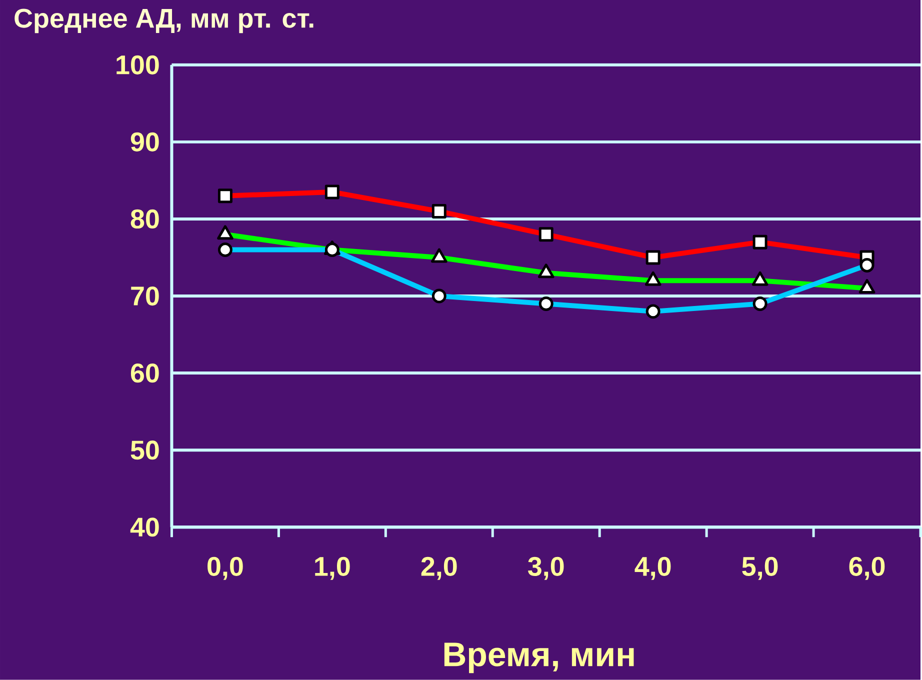  What do you see at coordinates (164, 21) in the screenshot?
I see `y-axis-title: Среднее АД, мм рт. ст.` at bounding box center [164, 21].